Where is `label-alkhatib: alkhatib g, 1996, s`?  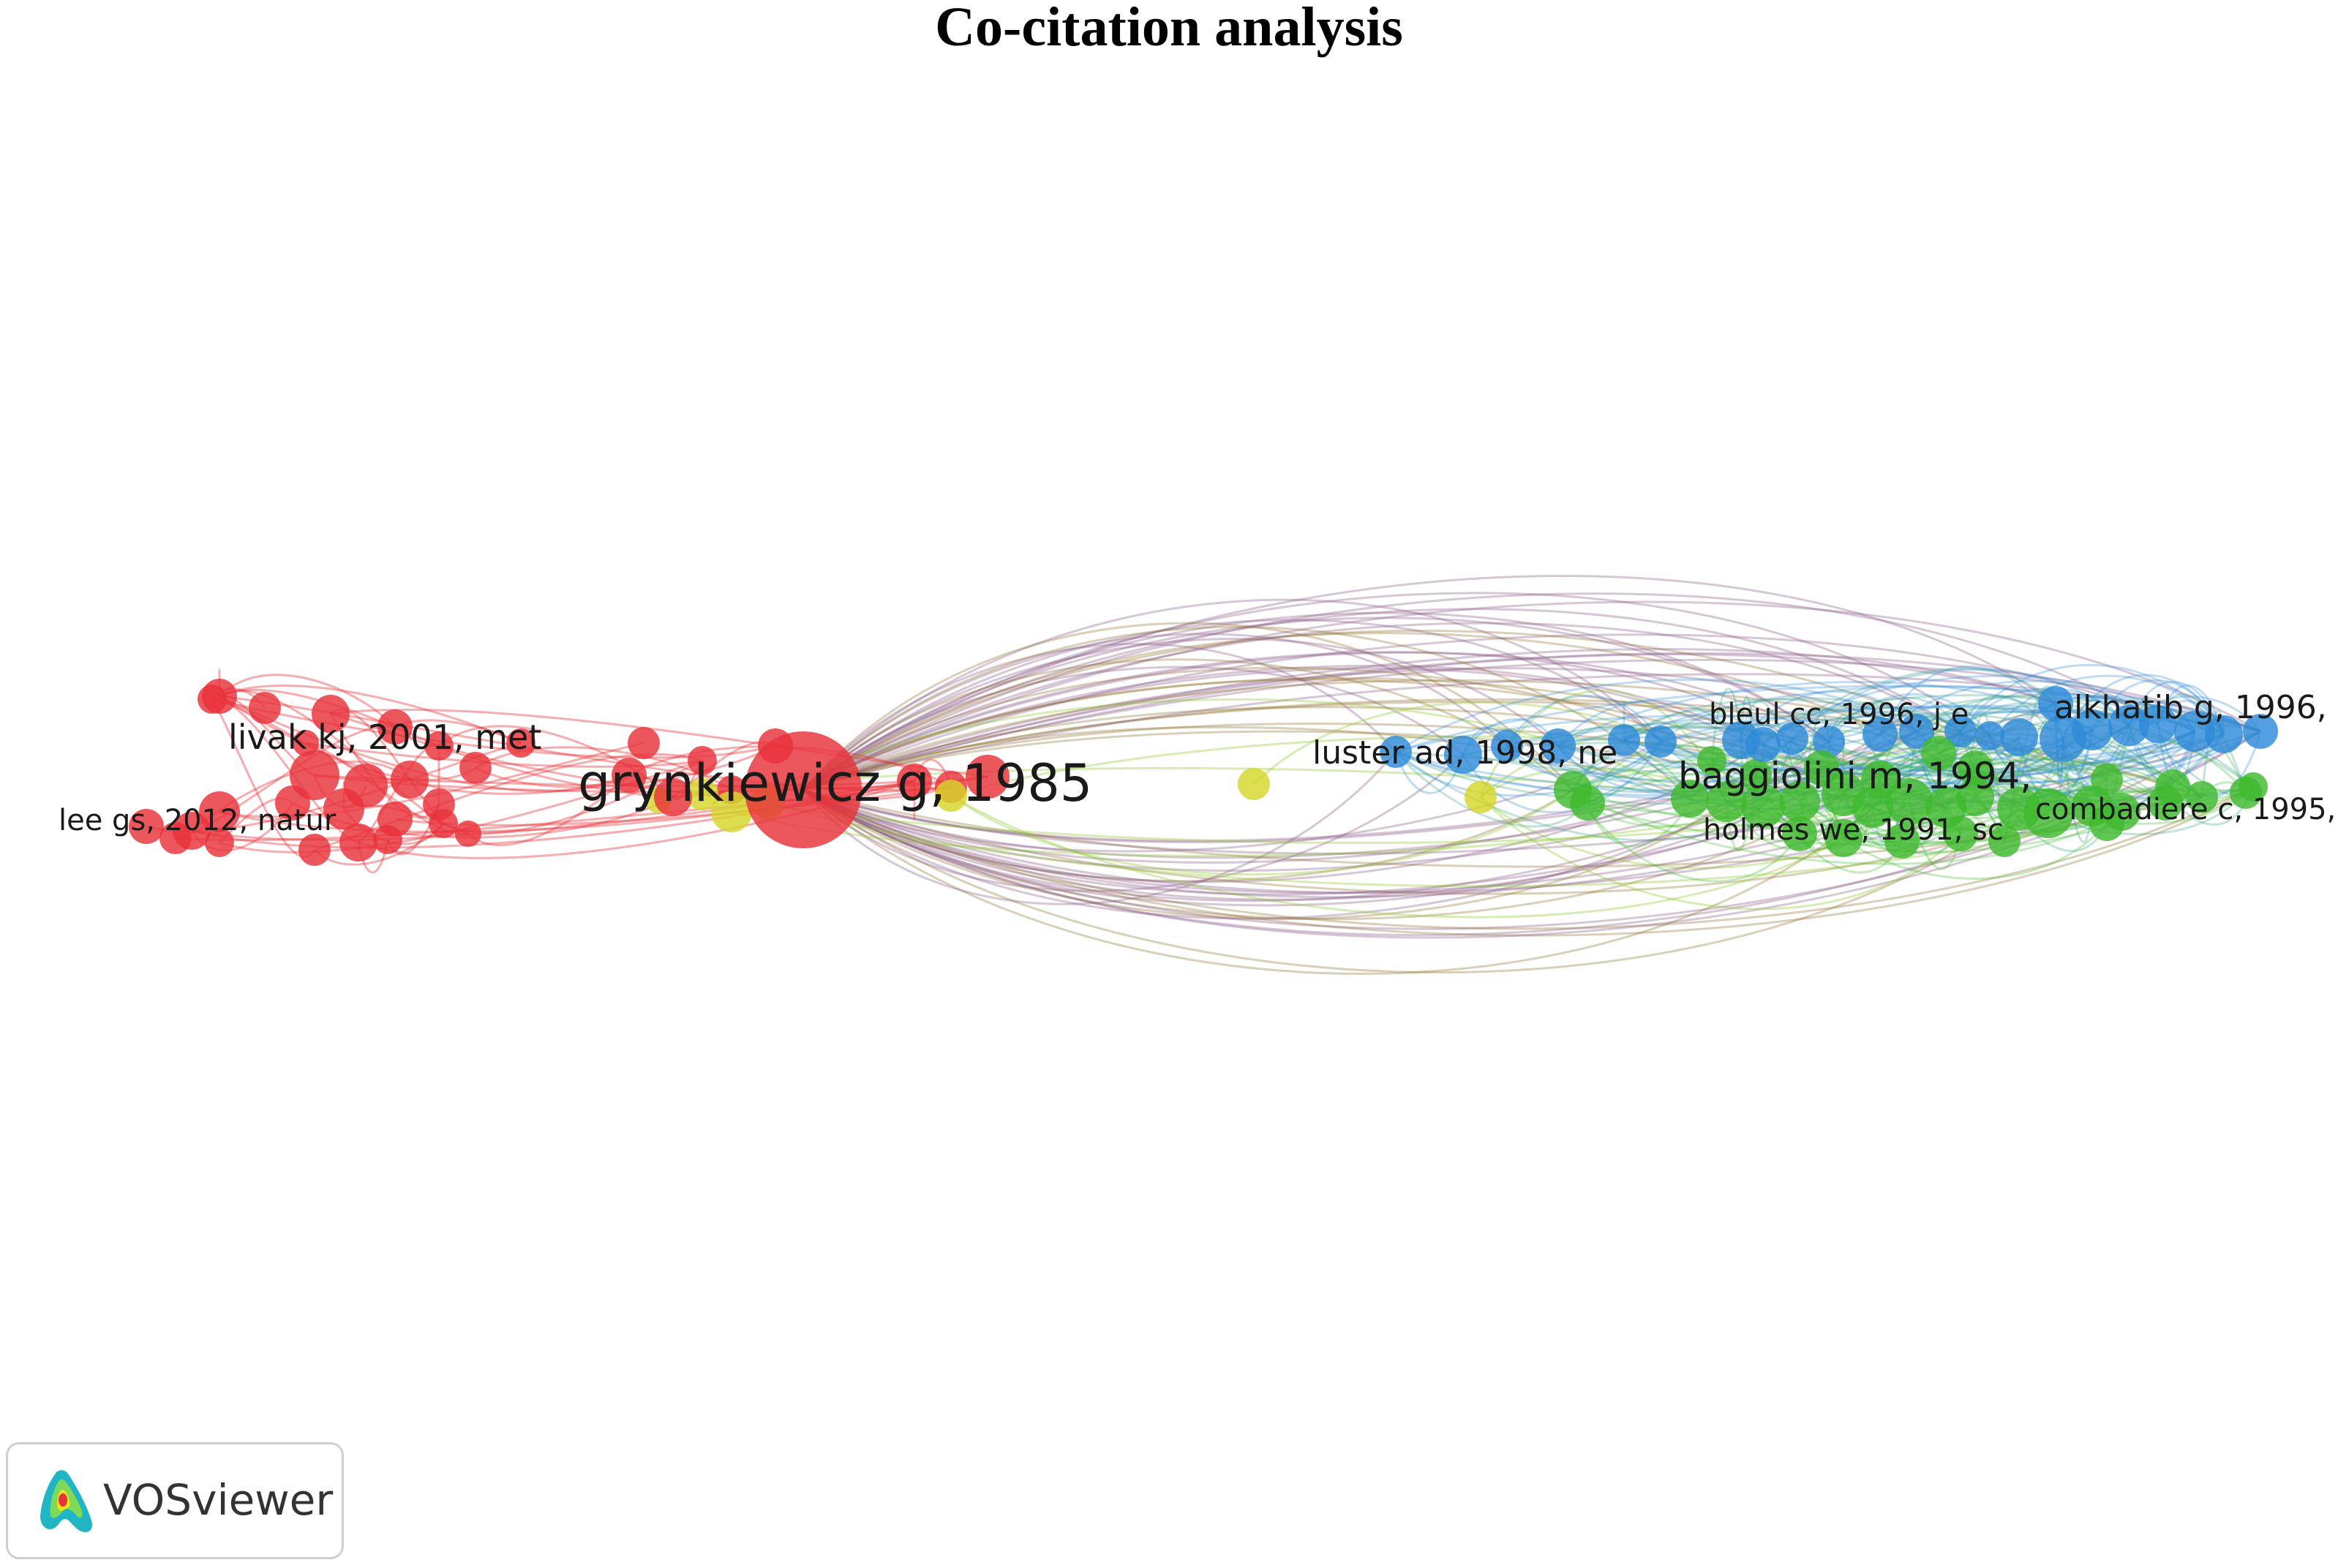 label-alkhatib: alkhatib g, 1996, s is located at coordinates (2196, 707).